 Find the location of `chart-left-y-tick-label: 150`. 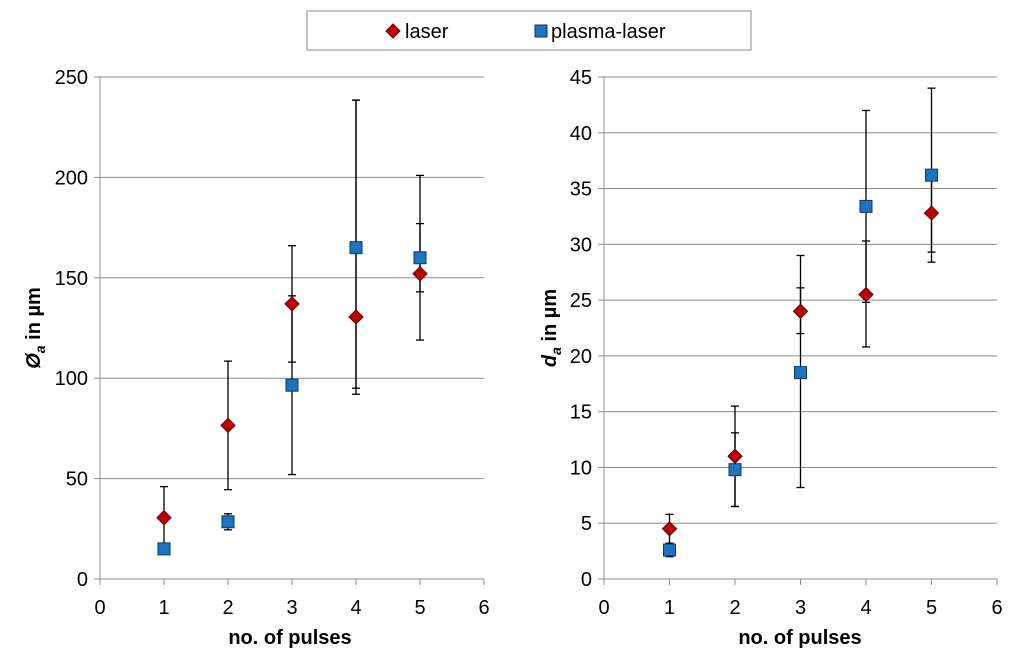

chart-left-y-tick-label: 150 is located at coordinates (71, 279).